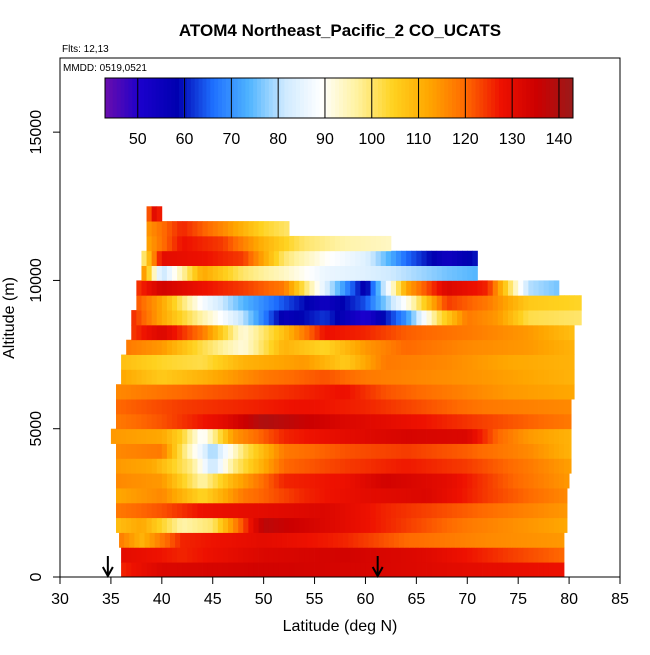  What do you see at coordinates (36, 132) in the screenshot?
I see `y-tick-label: 15000` at bounding box center [36, 132].